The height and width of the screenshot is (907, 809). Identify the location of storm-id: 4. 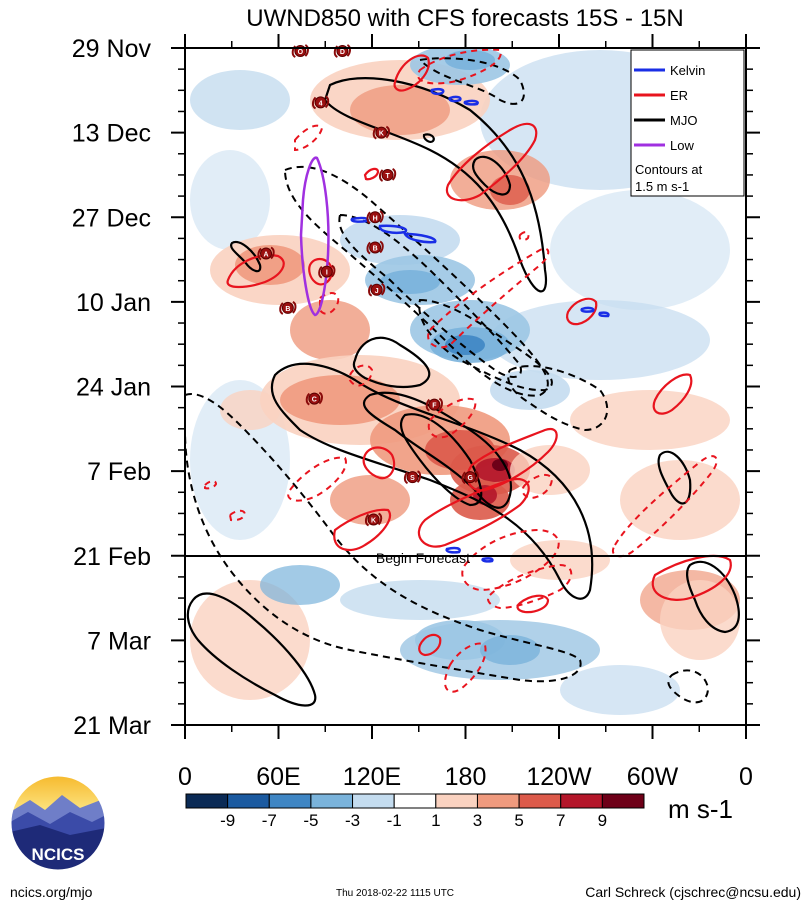
(321, 103).